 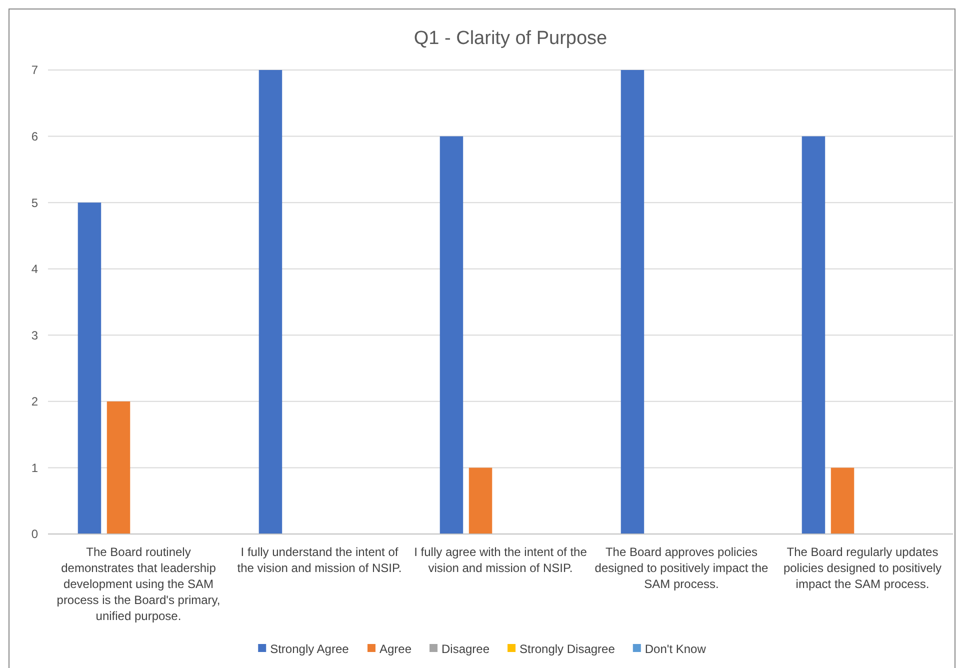 I want to click on x-tick-label: The Board regularly updates policies designed to positively impact the SAM process., so click(x=862, y=568).